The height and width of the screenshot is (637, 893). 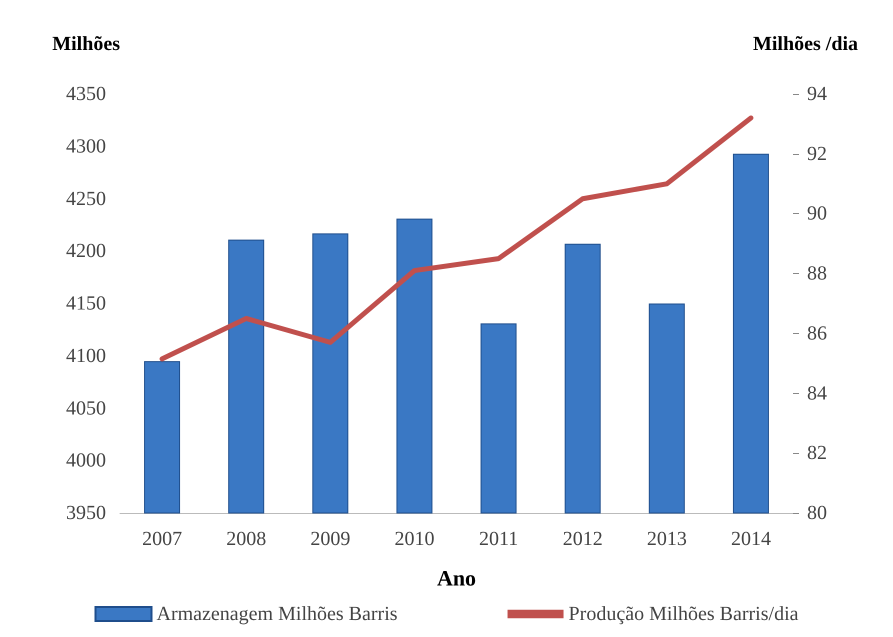 What do you see at coordinates (86, 408) in the screenshot?
I see `y-tick-label: 4050` at bounding box center [86, 408].